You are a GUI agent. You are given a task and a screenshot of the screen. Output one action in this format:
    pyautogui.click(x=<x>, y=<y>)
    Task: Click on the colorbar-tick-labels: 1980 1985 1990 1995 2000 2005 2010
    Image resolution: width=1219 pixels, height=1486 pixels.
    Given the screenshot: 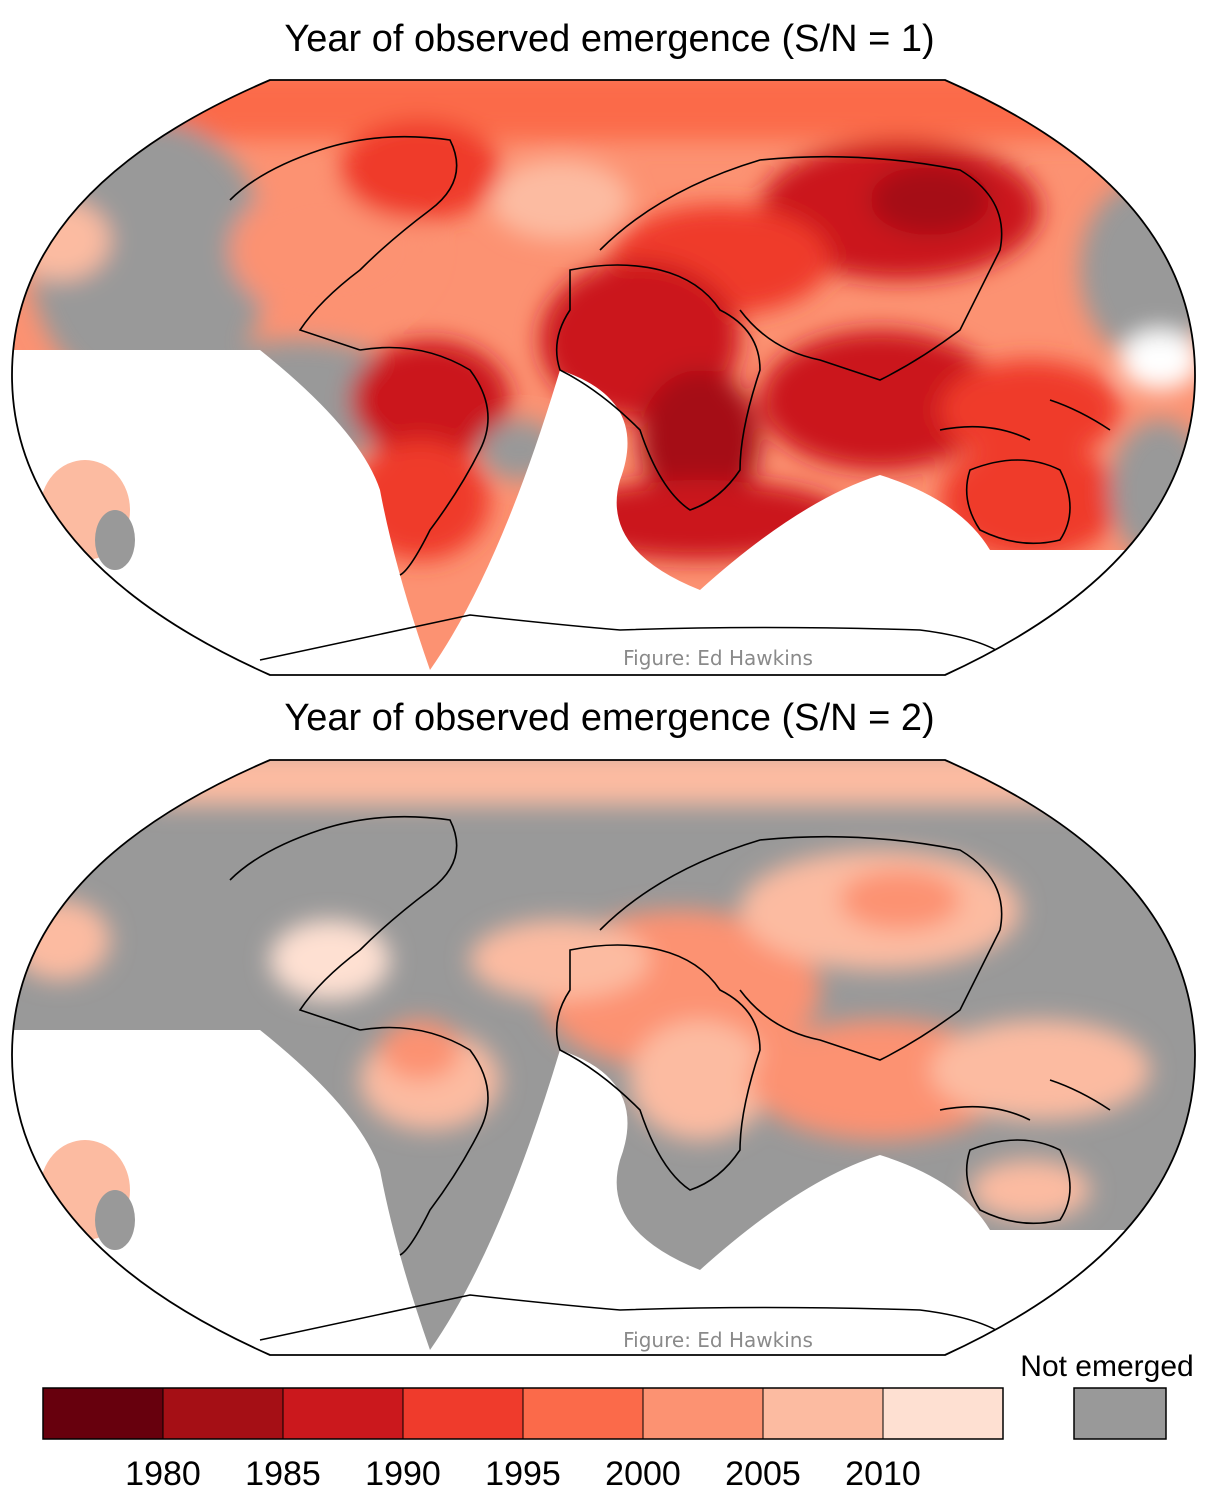 What is the action you would take?
    pyautogui.click(x=523, y=1470)
    